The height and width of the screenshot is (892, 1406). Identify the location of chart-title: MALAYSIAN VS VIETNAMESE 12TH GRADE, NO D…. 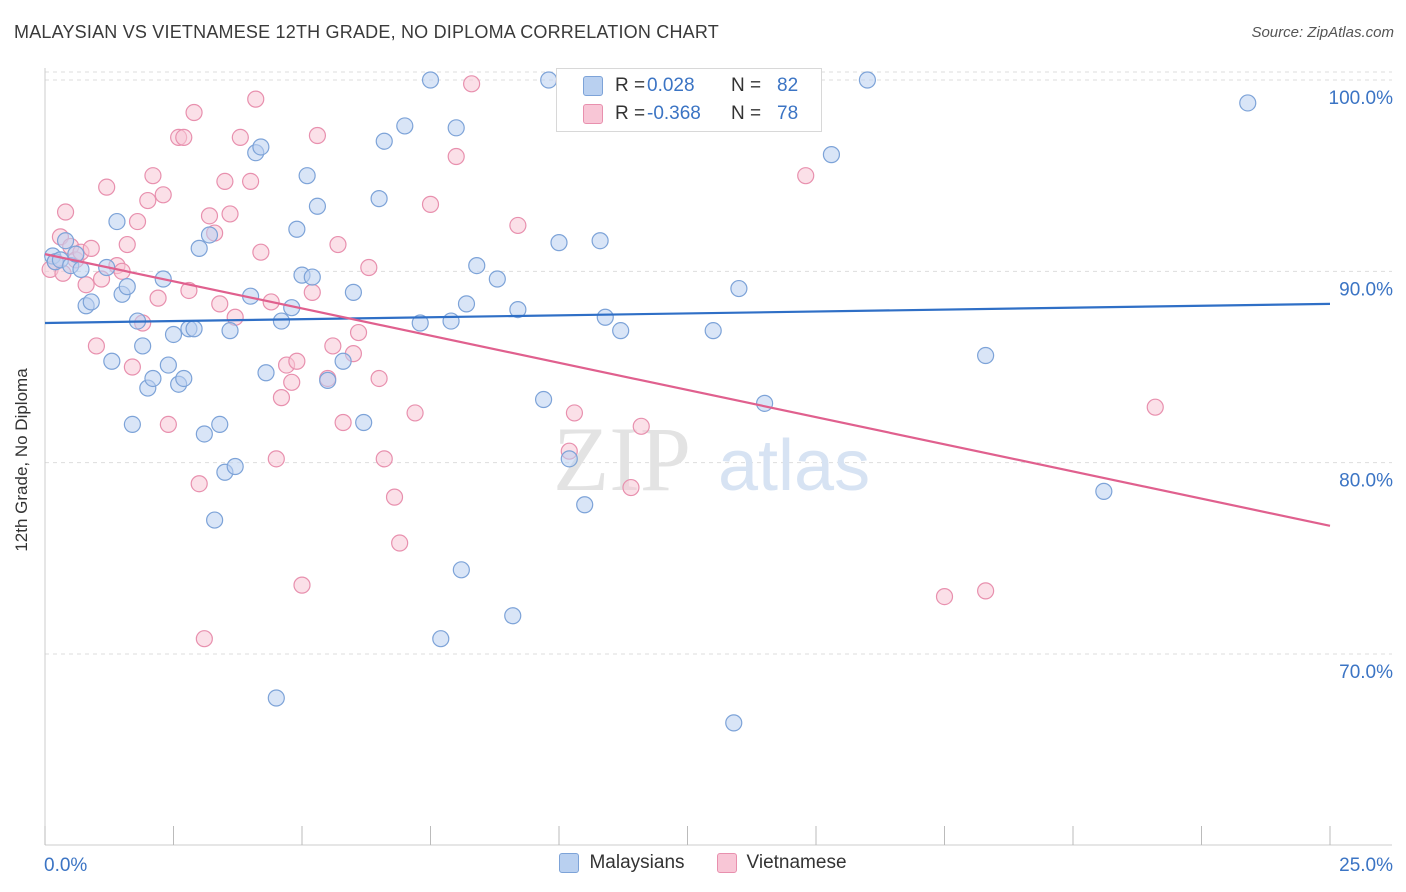
(366, 32).